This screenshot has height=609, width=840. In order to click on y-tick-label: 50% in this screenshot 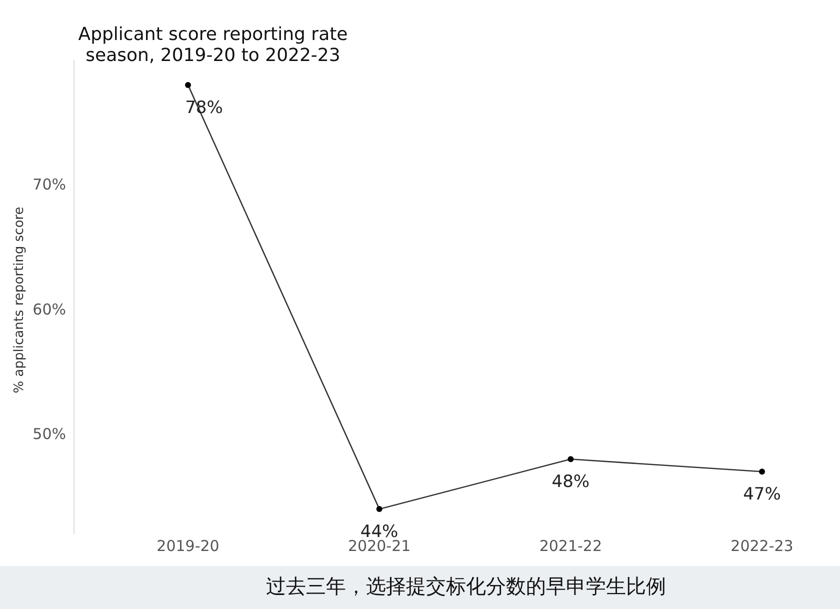, I will do `click(49, 434)`.